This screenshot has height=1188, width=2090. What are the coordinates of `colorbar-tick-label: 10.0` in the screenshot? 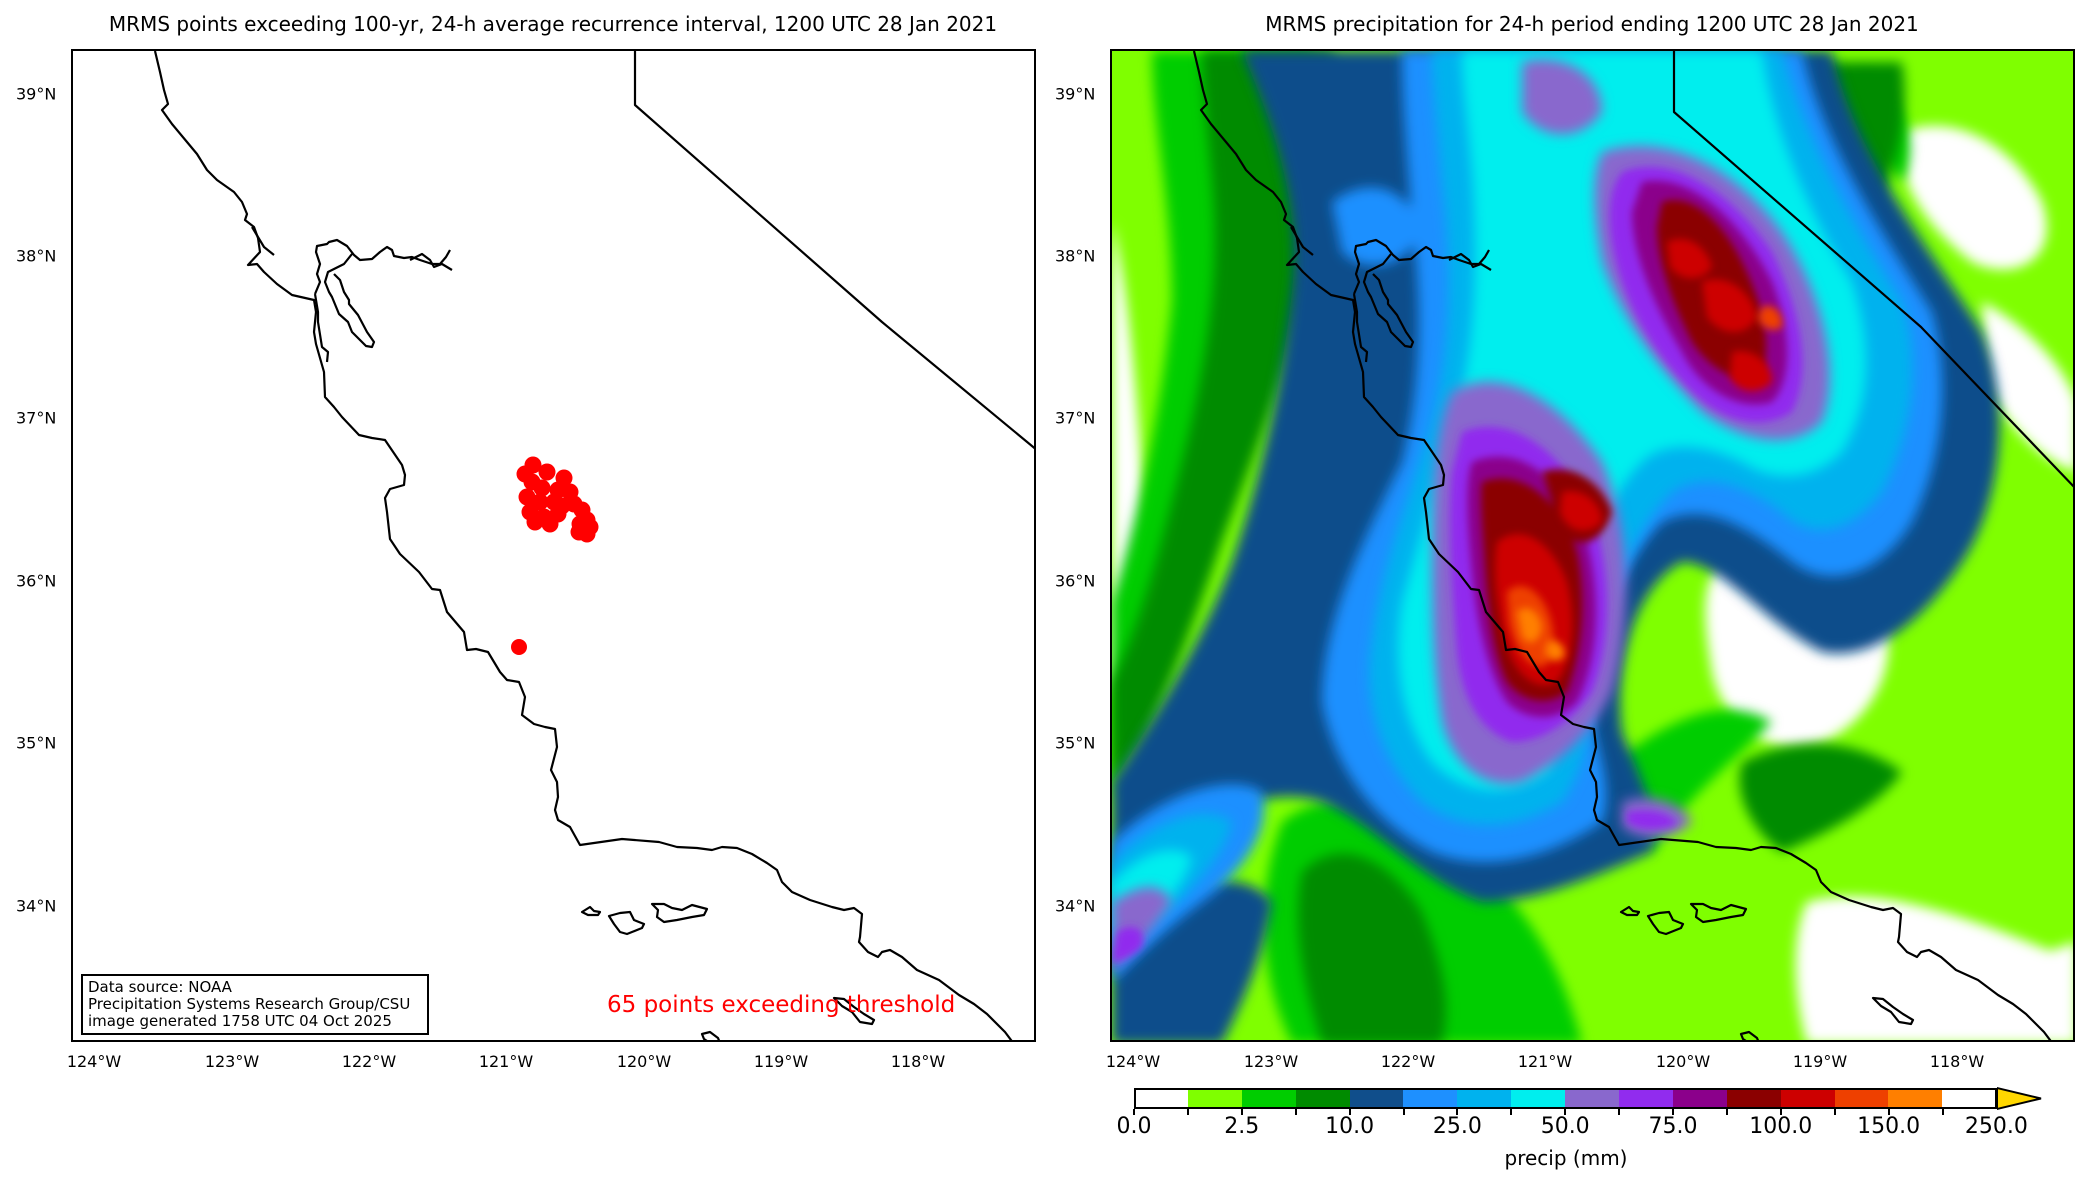 It's located at (1350, 1126).